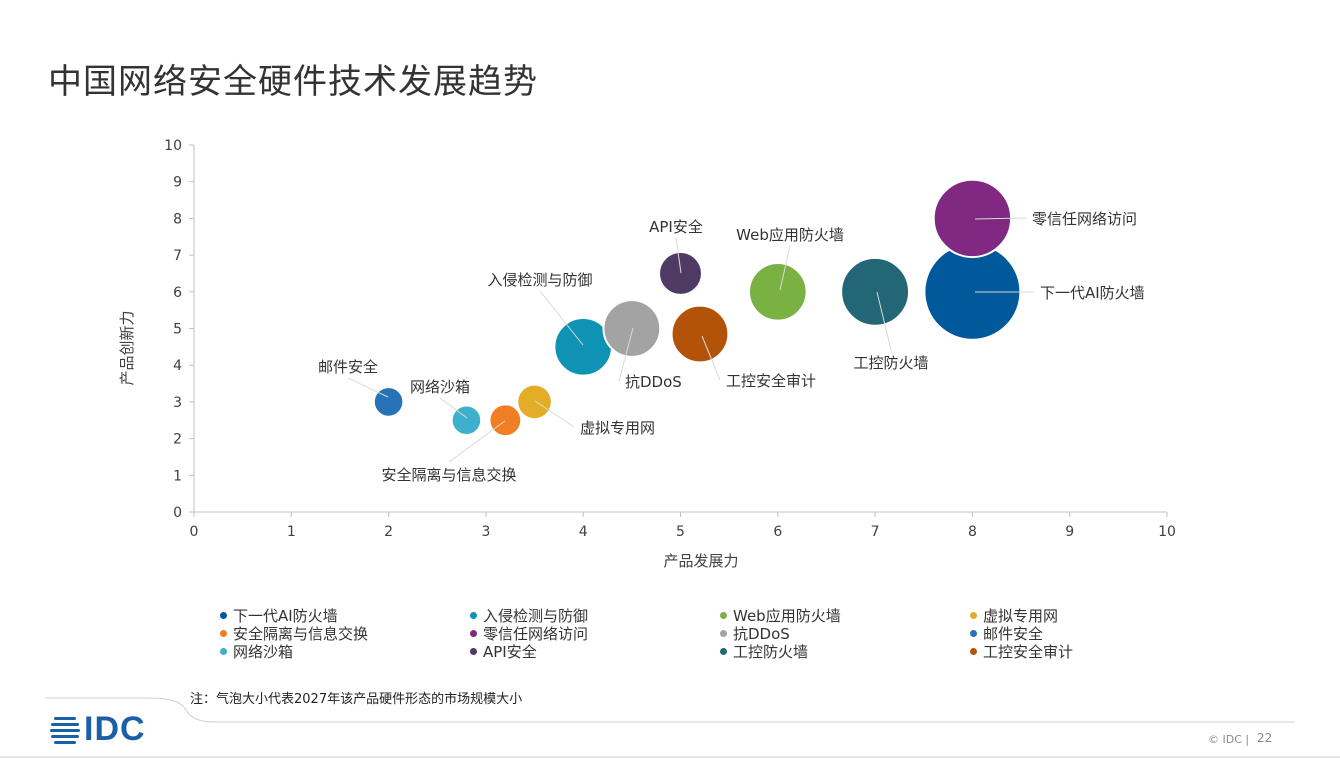  I want to click on x-tick-label: 5, so click(680, 532).